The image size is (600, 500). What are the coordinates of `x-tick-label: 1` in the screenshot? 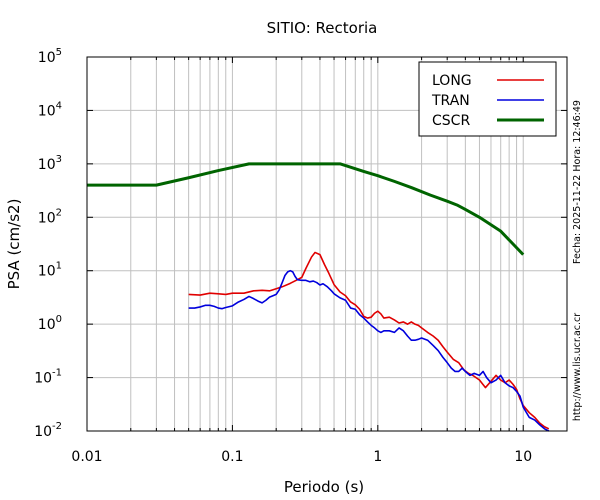 It's located at (377, 457).